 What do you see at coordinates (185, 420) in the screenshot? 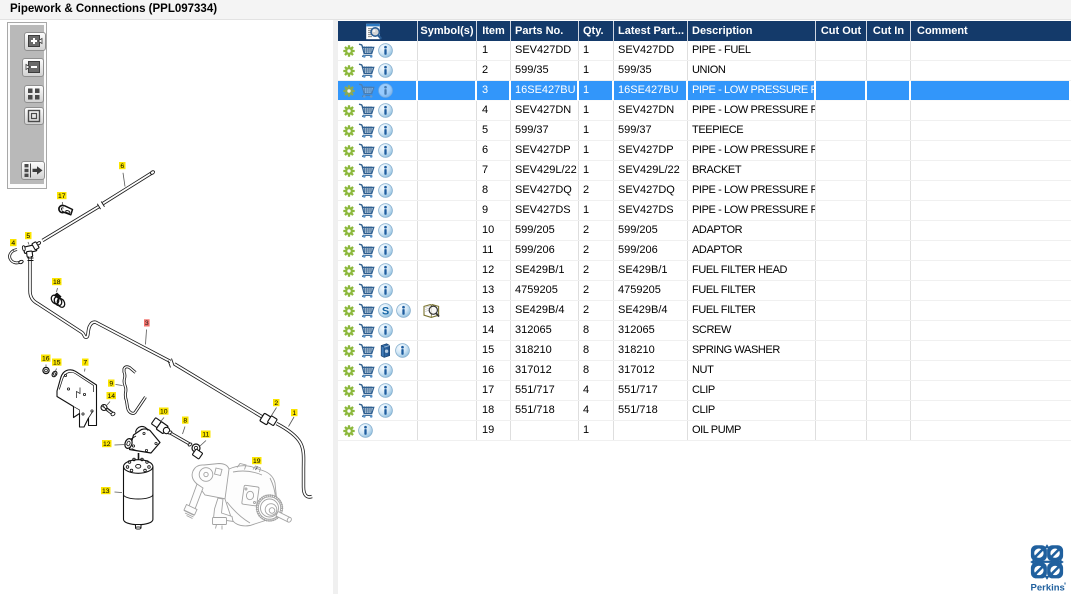
I see `svg-text: 8` at bounding box center [185, 420].